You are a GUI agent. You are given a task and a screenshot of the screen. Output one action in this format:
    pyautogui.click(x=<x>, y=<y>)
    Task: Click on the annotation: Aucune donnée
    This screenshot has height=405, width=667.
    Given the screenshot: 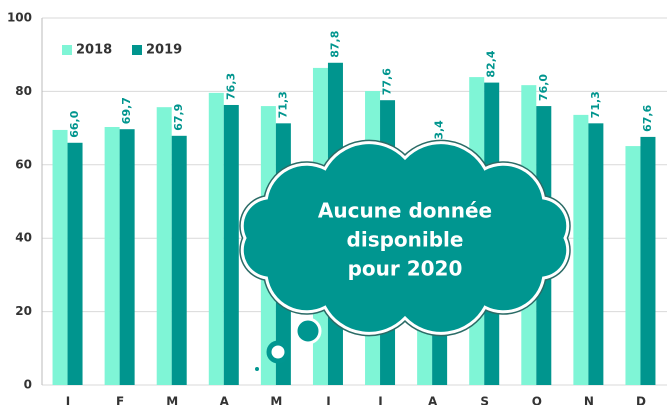 What is the action you would take?
    pyautogui.click(x=405, y=211)
    